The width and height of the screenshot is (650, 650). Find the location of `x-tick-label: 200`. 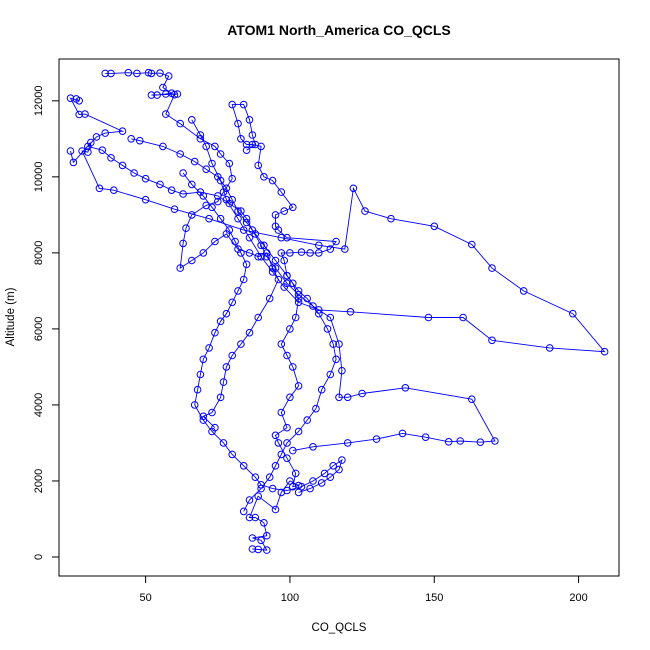

x-tick-label: 200 is located at coordinates (578, 598).